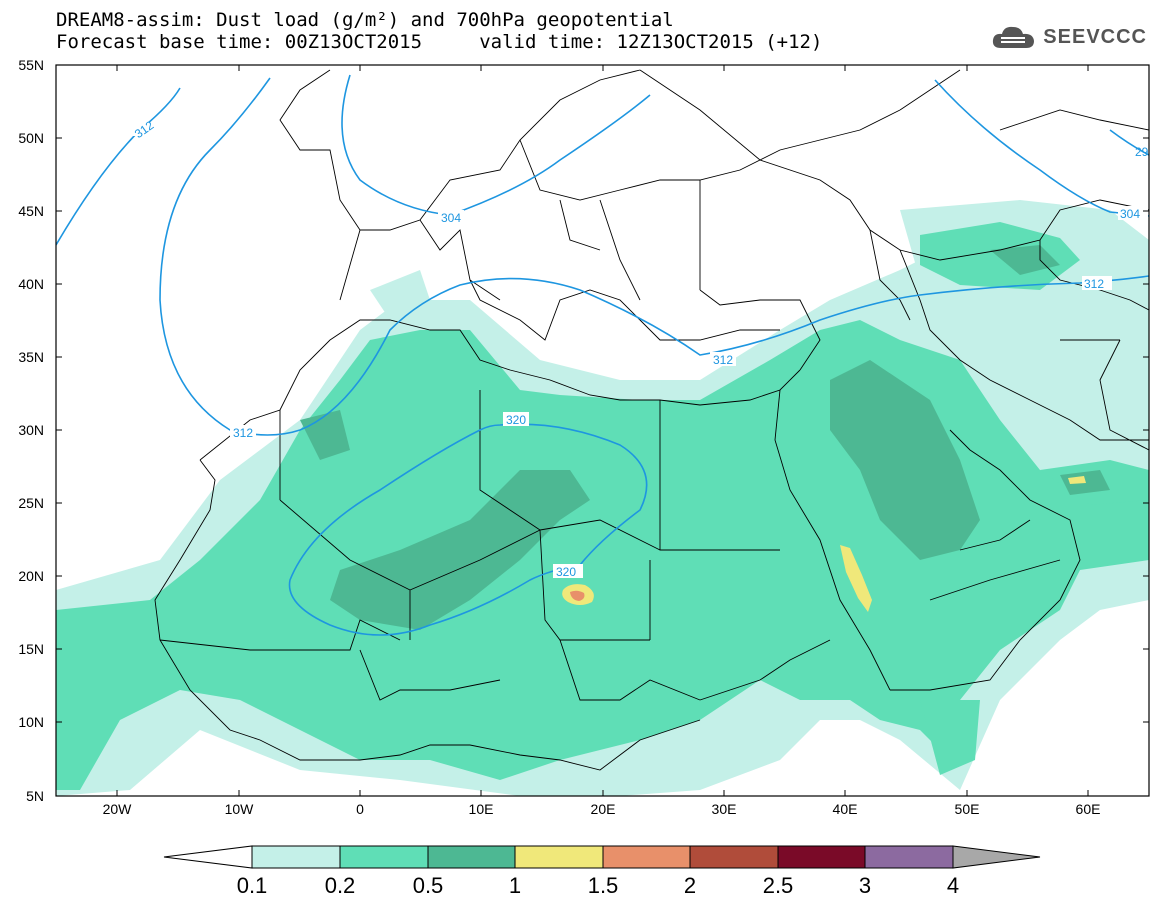 Image resolution: width=1165 pixels, height=907 pixels. I want to click on colorbar-tick-label: 4, so click(953, 885).